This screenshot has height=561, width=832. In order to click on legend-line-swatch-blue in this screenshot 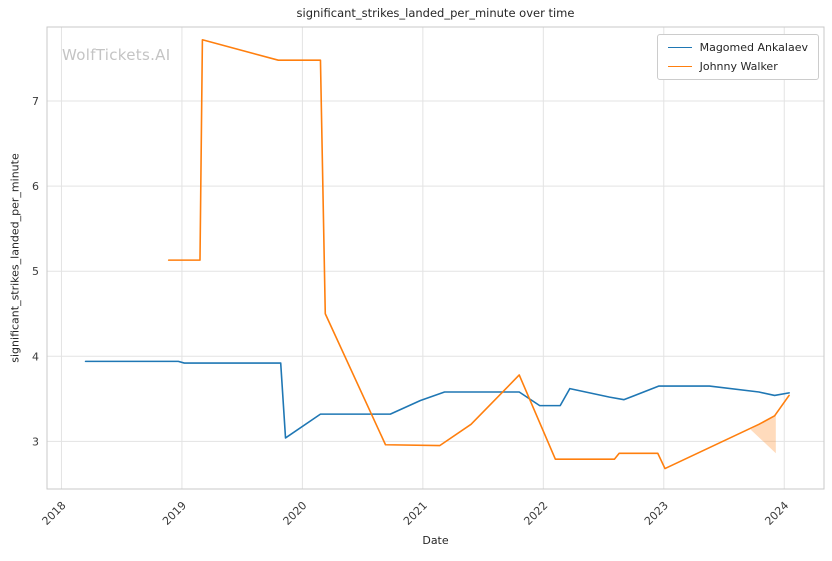, I will do `click(679, 47)`.